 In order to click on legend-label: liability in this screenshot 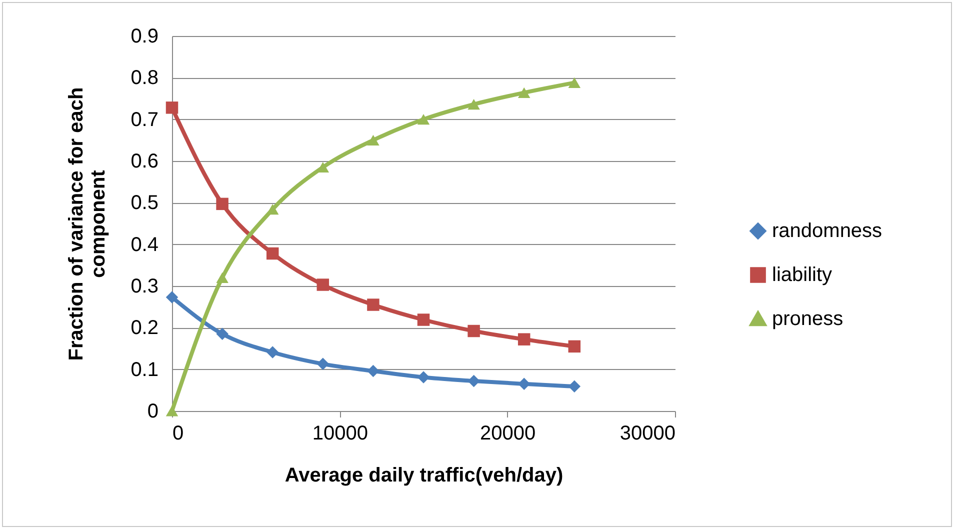, I will do `click(802, 275)`.